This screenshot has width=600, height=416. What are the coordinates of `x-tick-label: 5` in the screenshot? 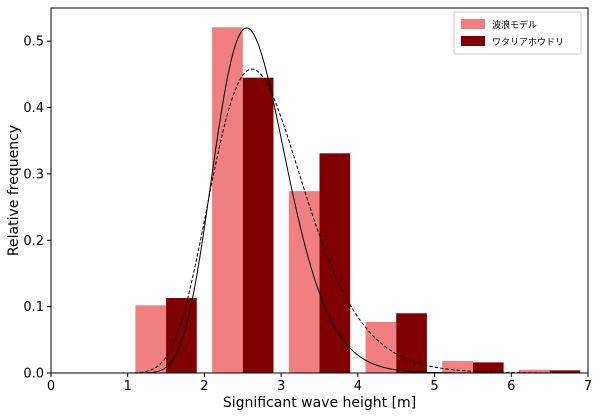 It's located at (434, 386).